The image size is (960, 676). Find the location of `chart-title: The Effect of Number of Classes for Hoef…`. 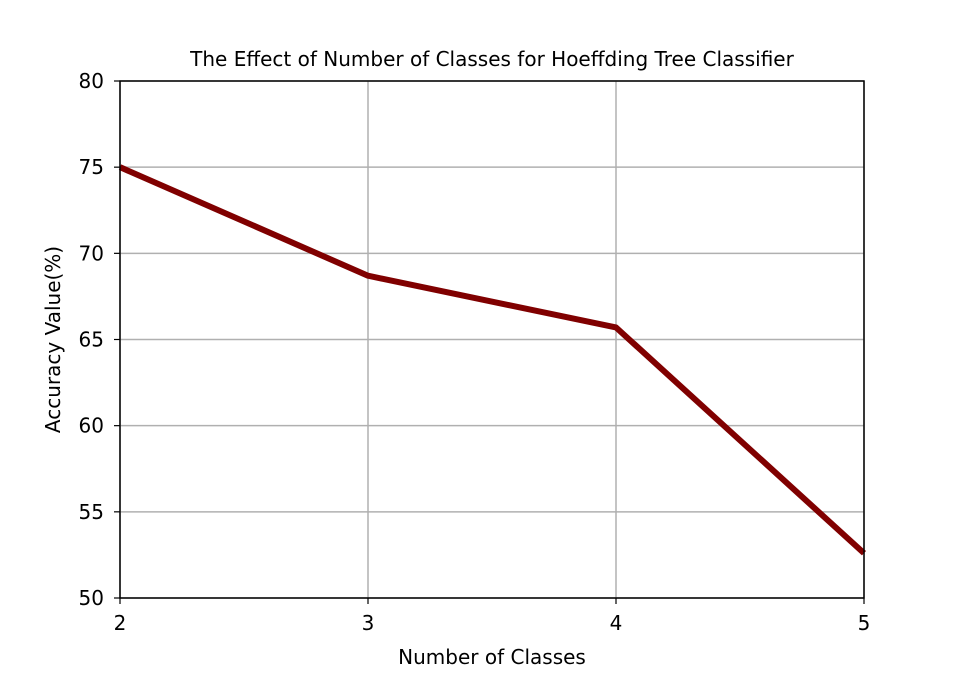

chart-title: The Effect of Number of Classes for Hoef… is located at coordinates (491, 59).